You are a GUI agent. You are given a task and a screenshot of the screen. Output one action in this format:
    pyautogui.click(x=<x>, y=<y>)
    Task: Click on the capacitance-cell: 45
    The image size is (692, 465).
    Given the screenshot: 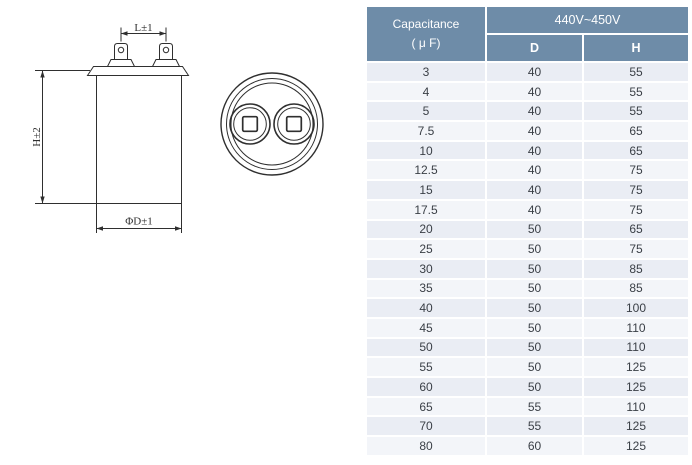 What is the action you would take?
    pyautogui.click(x=426, y=327)
    